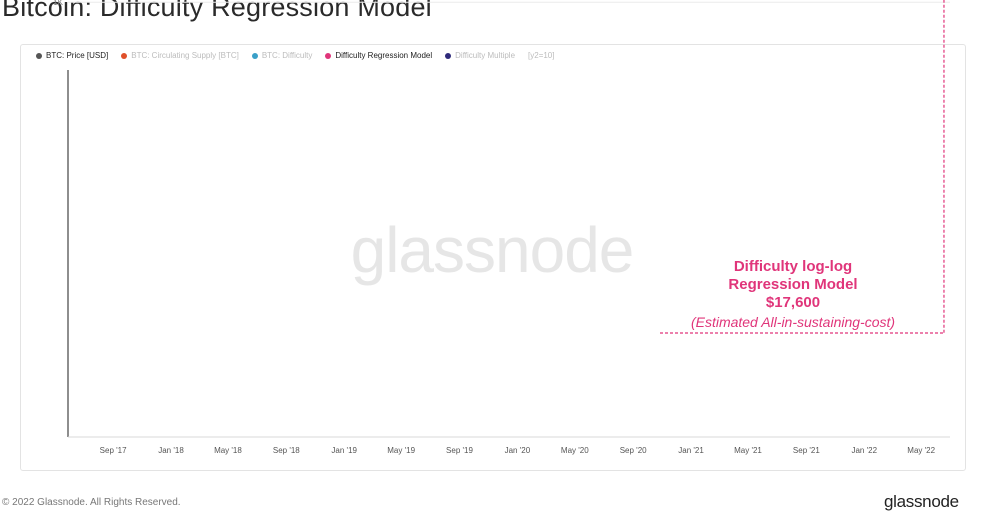 The width and height of the screenshot is (983, 512). Describe the element at coordinates (344, 450) in the screenshot. I see `x-tick-label: Jan '19` at that location.